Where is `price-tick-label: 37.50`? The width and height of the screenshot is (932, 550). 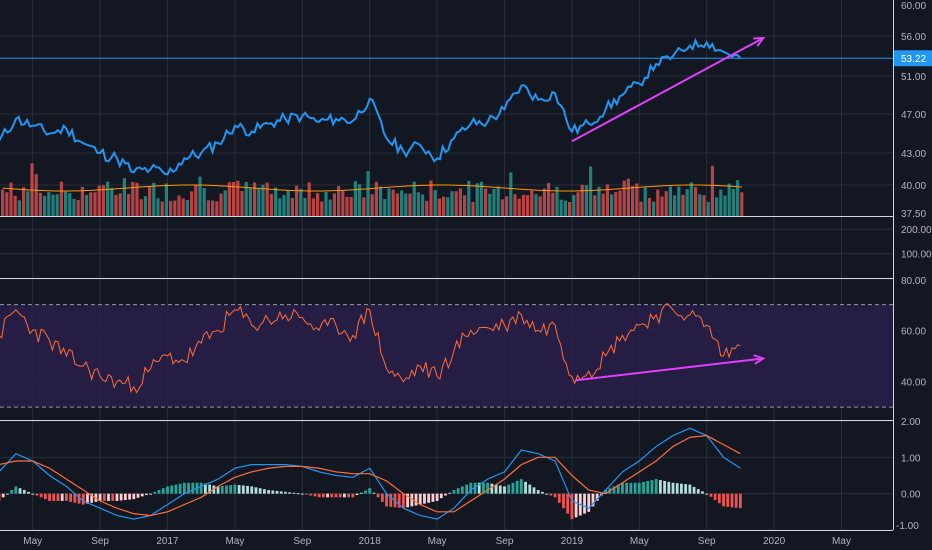
price-tick-label: 37.50 is located at coordinates (913, 214).